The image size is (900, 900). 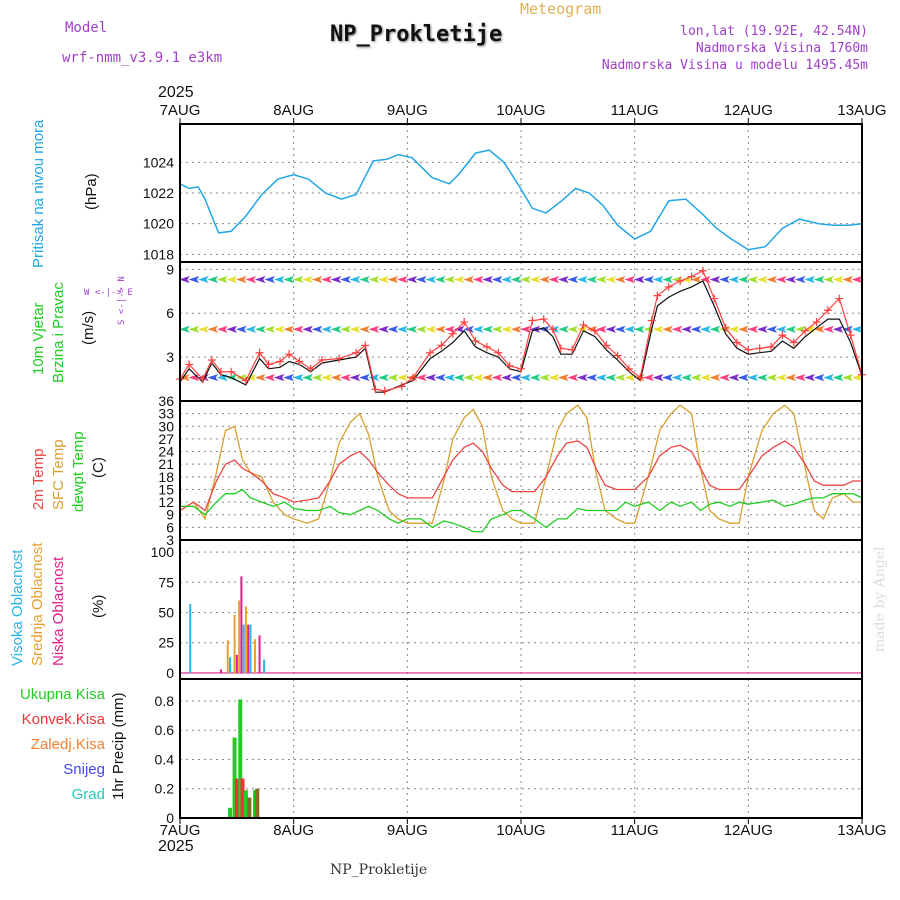 I want to click on date-tick-top: 9AUG, so click(x=407, y=110).